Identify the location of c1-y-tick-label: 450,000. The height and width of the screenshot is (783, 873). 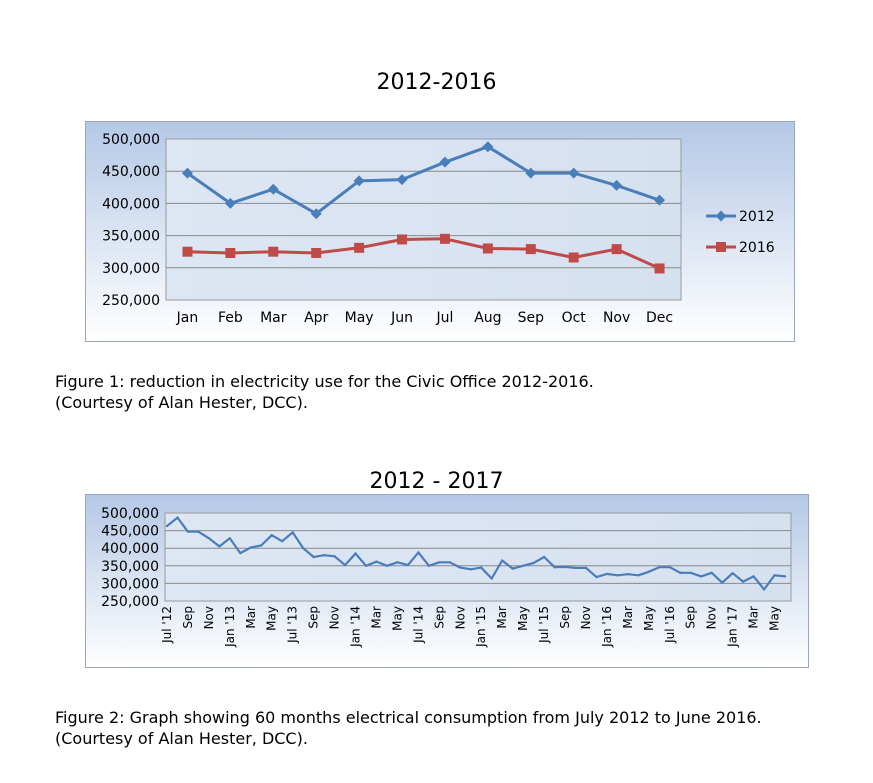
(131, 172).